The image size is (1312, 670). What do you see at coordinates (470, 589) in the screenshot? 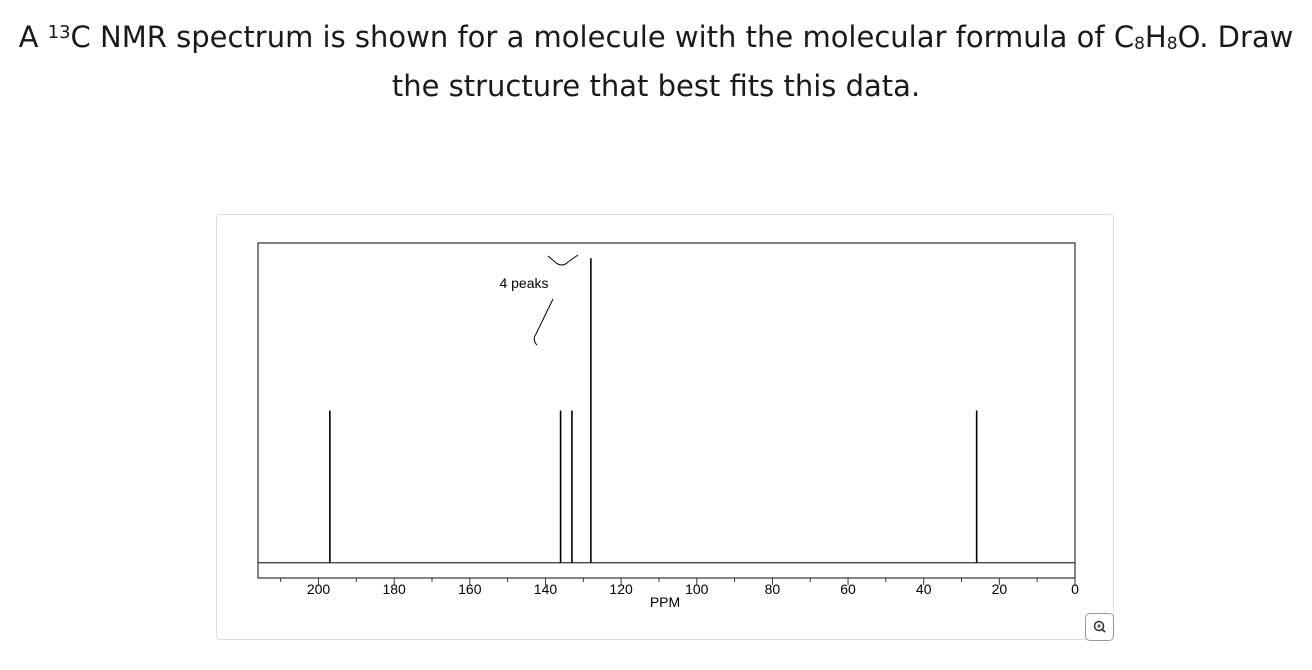
I see `x-tick-label: 160` at bounding box center [470, 589].